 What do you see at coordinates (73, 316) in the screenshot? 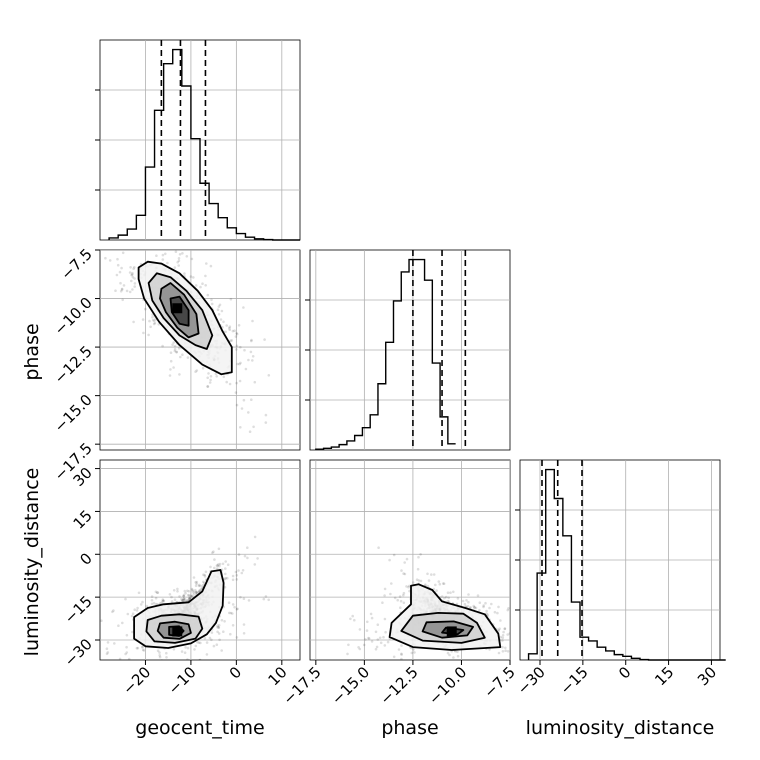
I see `y-tick-label: −10.0` at bounding box center [73, 316].